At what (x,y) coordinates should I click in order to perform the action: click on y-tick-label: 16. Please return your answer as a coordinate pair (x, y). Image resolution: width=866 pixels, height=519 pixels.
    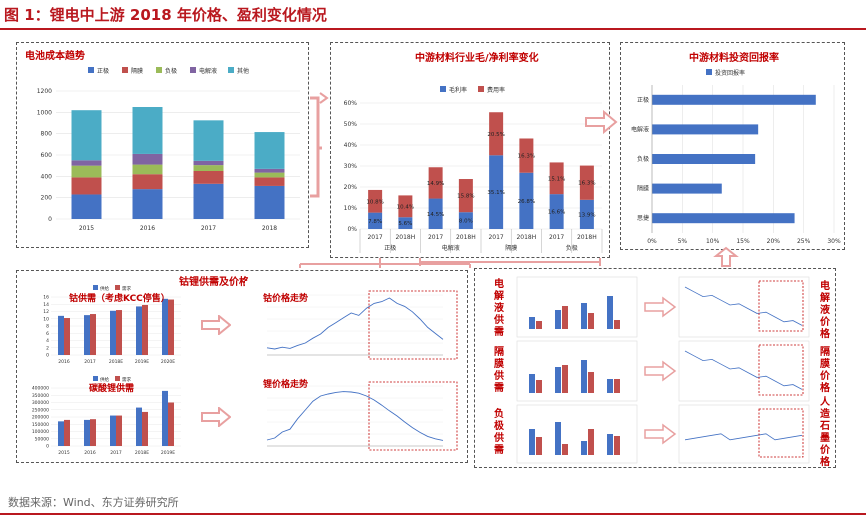
    Looking at the image, I should click on (46, 298).